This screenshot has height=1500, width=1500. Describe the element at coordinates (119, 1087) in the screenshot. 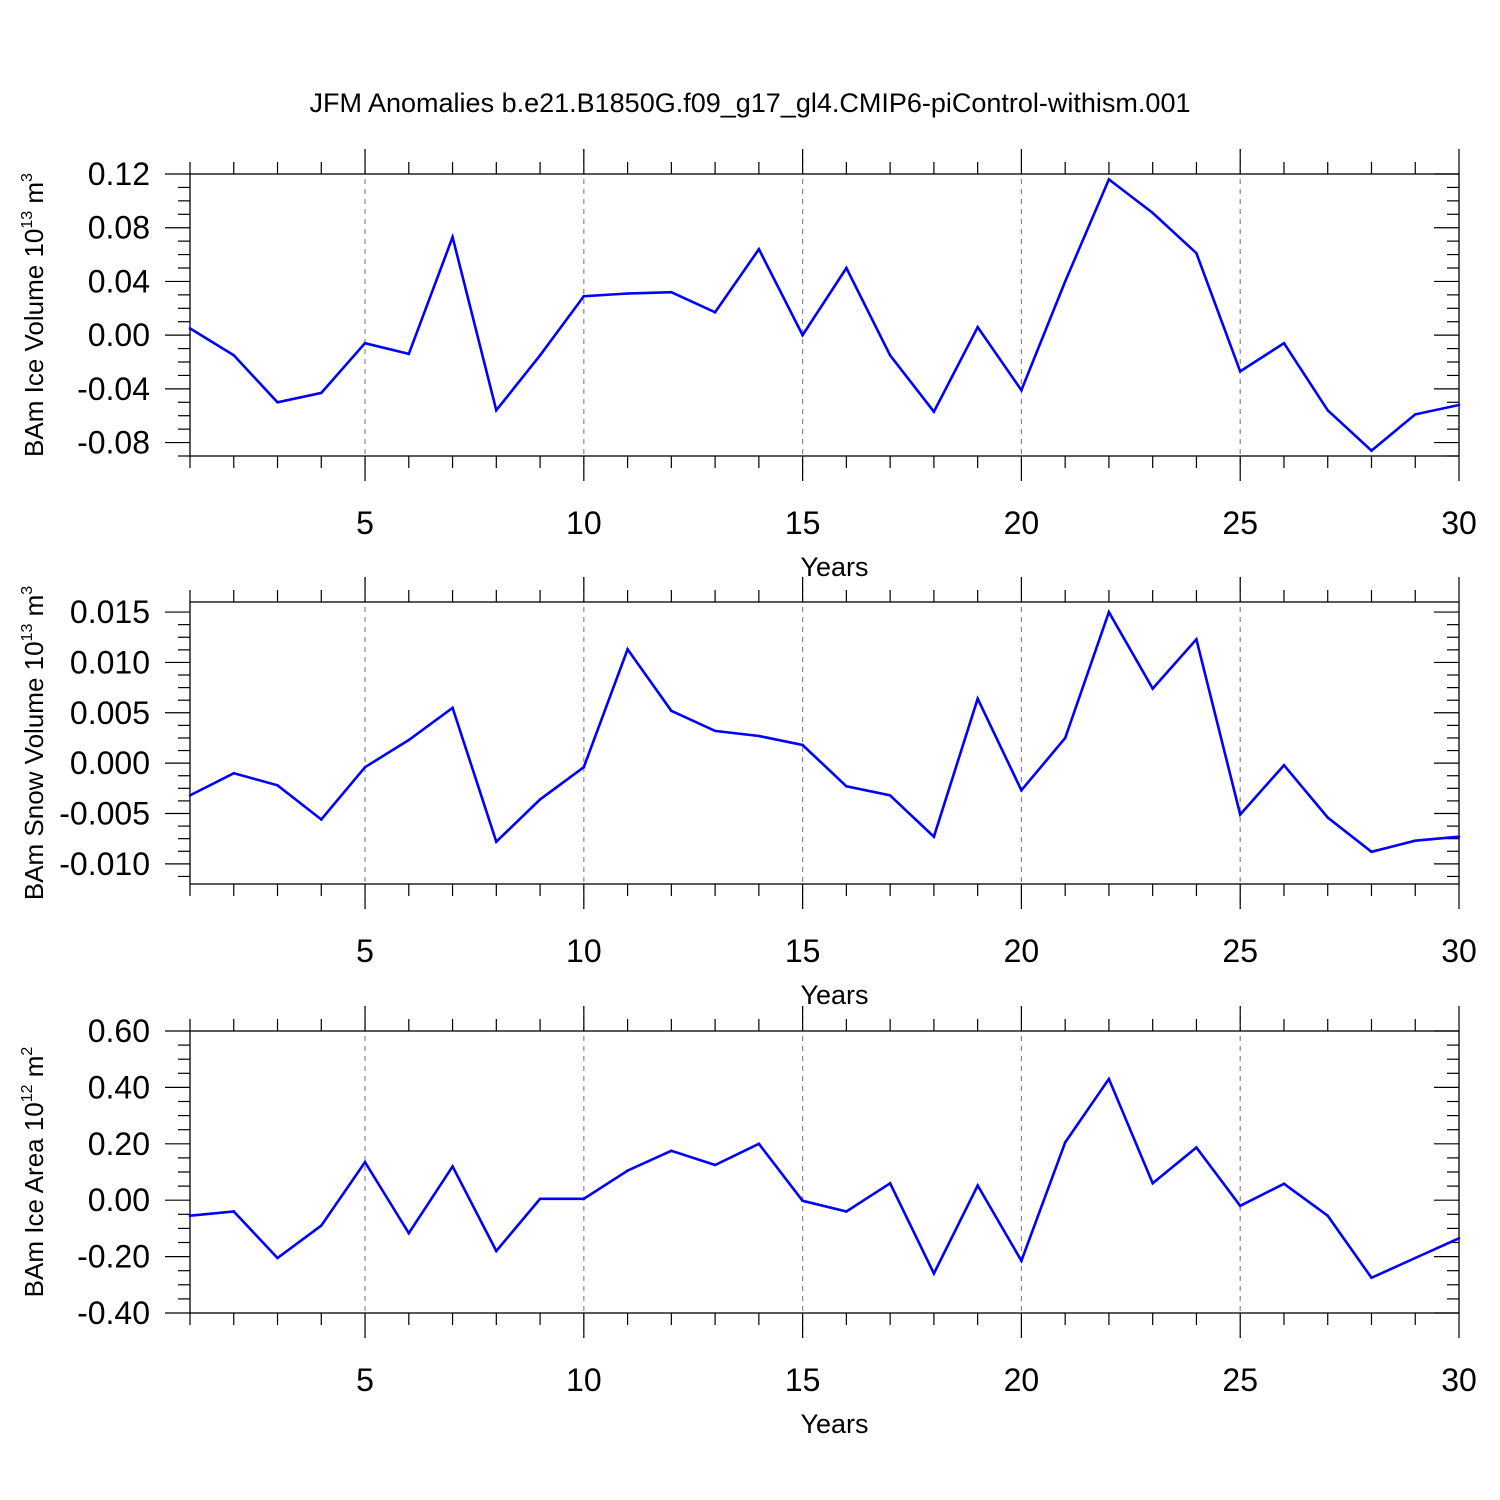

I see `y-tick-label: 0.40` at that location.